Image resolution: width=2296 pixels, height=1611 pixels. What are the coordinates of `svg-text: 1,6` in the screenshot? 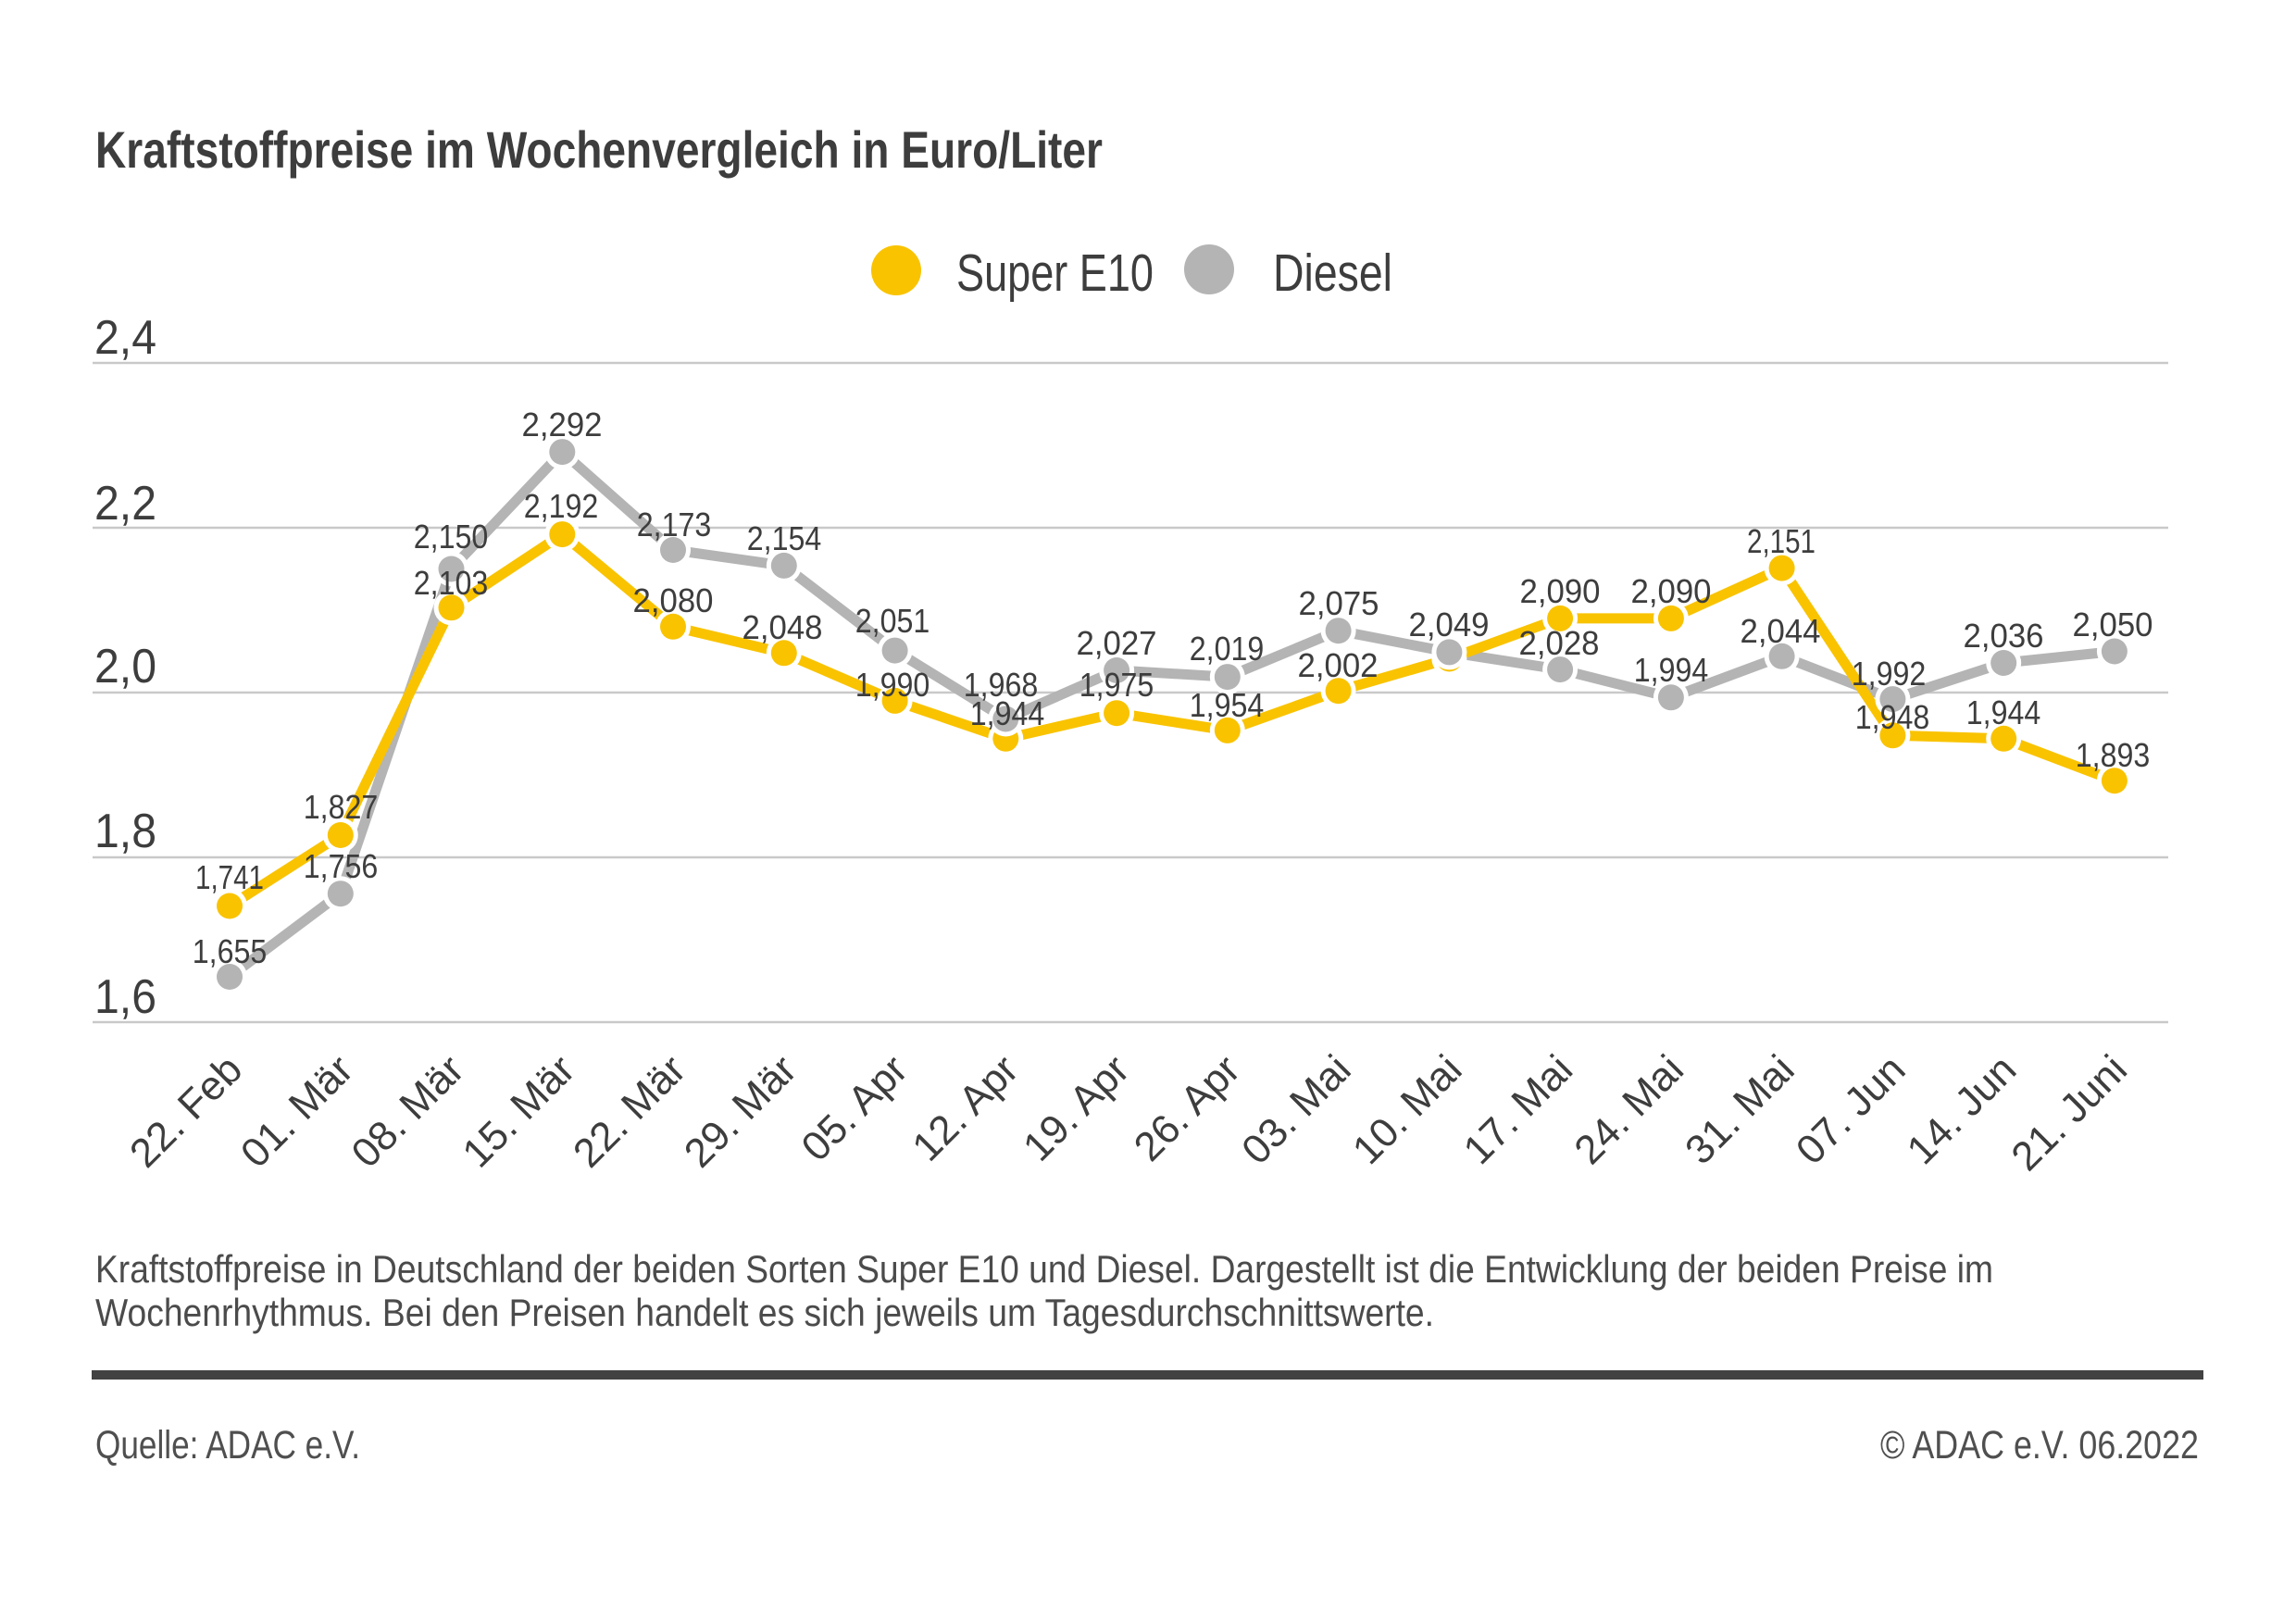 It's located at (125, 997).